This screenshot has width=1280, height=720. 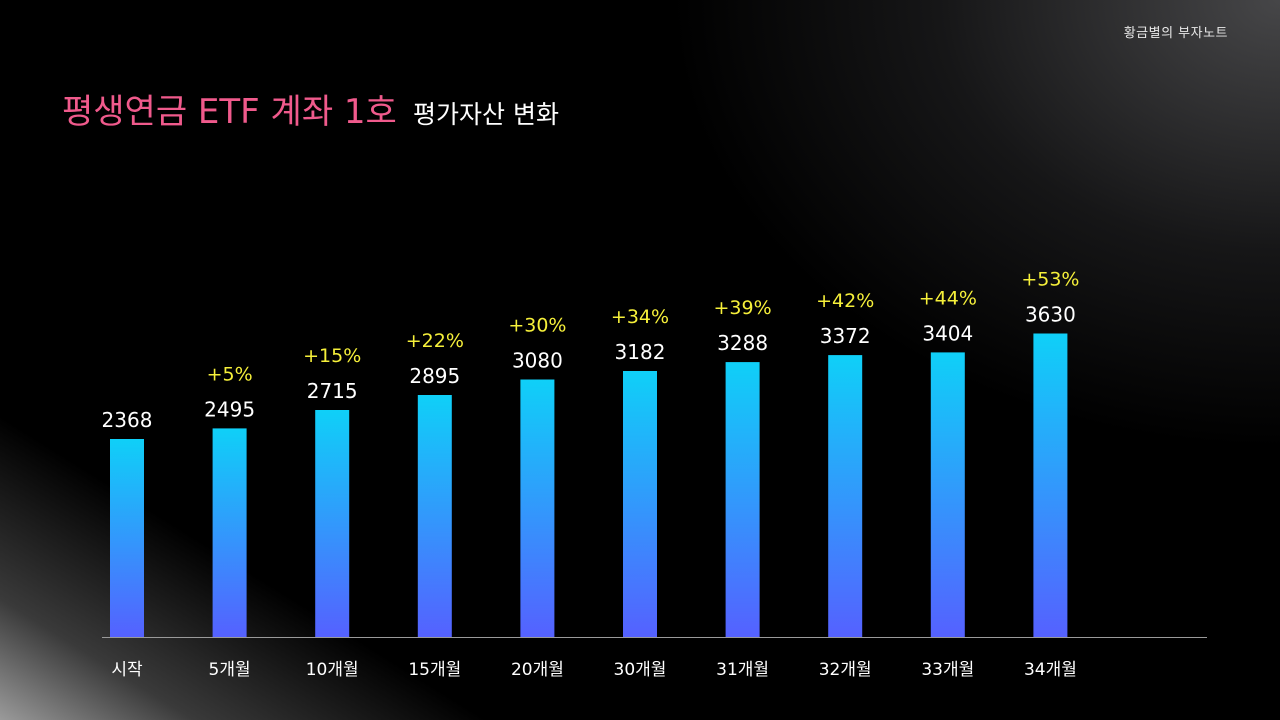 What do you see at coordinates (845, 301) in the screenshot?
I see `growth-percent-label: +42%` at bounding box center [845, 301].